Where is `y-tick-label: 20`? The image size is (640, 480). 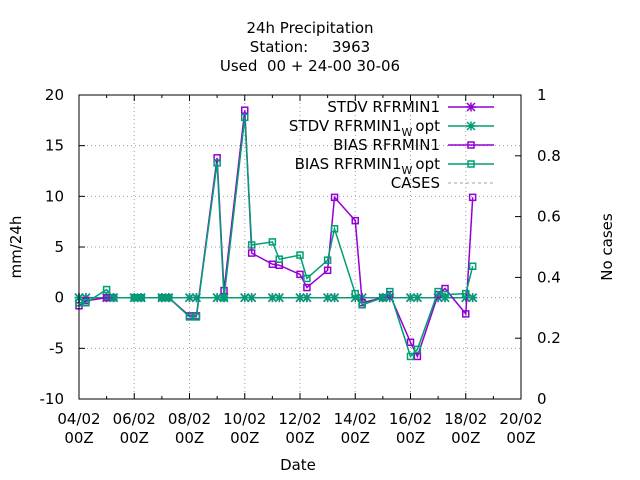 y-tick-label: 20 is located at coordinates (54, 95).